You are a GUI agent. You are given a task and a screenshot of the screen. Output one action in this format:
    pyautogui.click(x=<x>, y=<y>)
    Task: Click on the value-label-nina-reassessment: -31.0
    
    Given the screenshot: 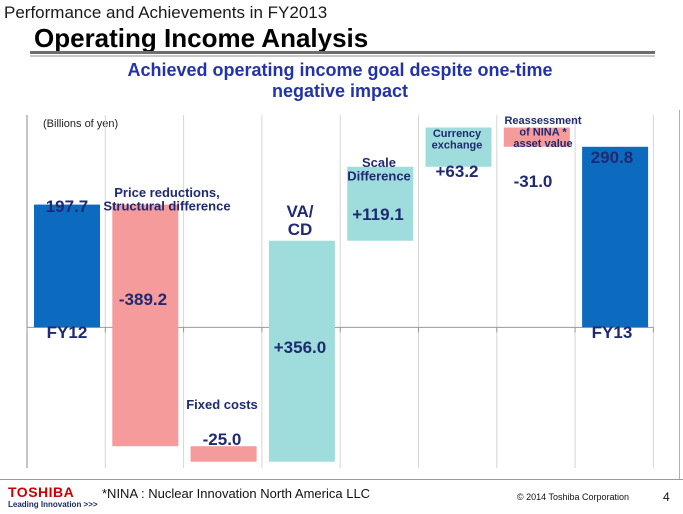 What is the action you would take?
    pyautogui.click(x=533, y=181)
    